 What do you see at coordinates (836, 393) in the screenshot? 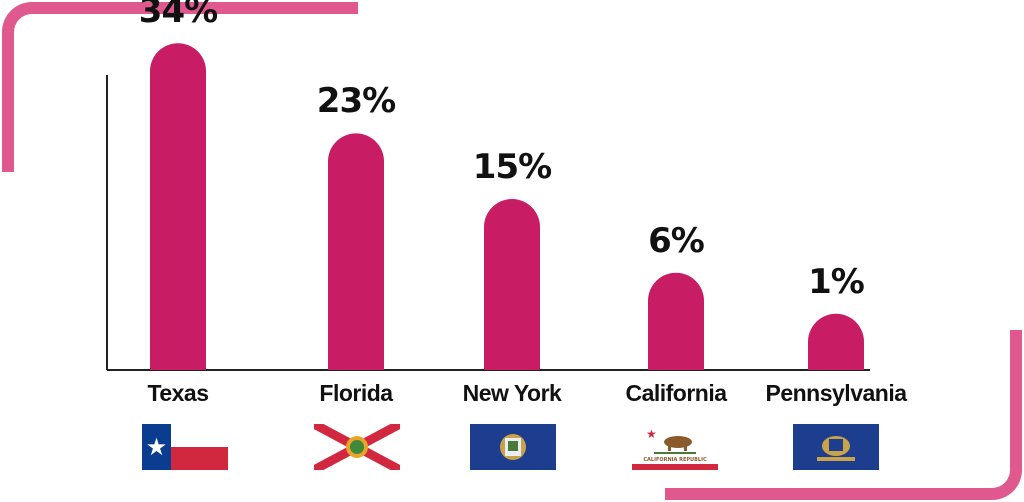
I see `category-label-pennsylvania: Pennsylvania` at bounding box center [836, 393].